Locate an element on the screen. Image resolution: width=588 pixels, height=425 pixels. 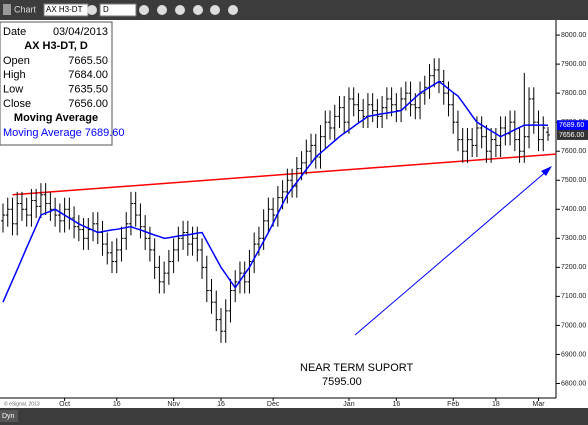
dw-label: Open is located at coordinates (16, 61).